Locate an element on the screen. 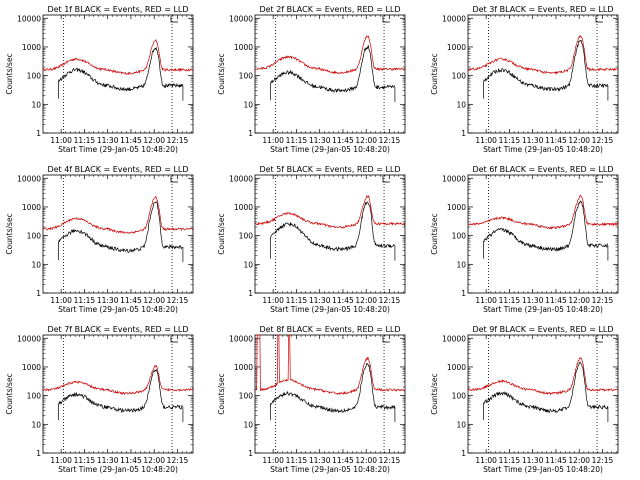 The image size is (640, 480). panel-title: Det 8f BLACK = Events, RED = LLD is located at coordinates (329, 329).